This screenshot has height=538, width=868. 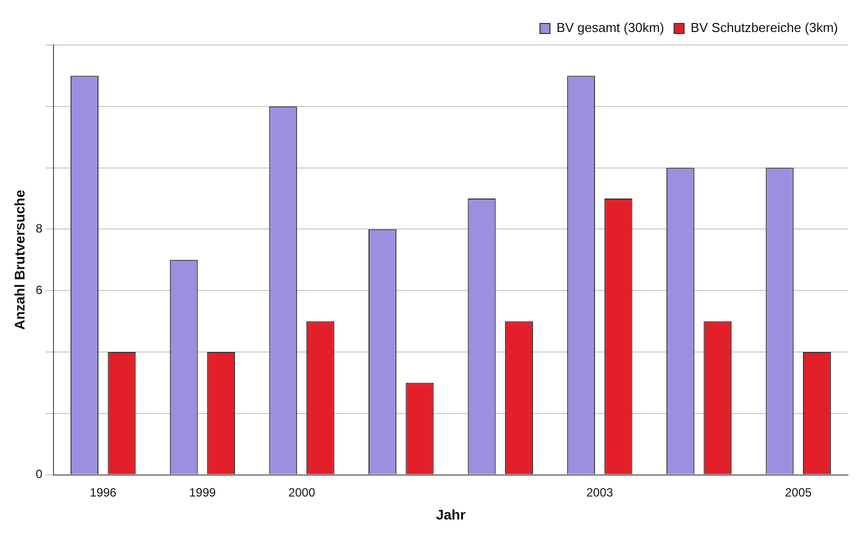 What do you see at coordinates (103, 492) in the screenshot?
I see `x-tick-label: 1996` at bounding box center [103, 492].